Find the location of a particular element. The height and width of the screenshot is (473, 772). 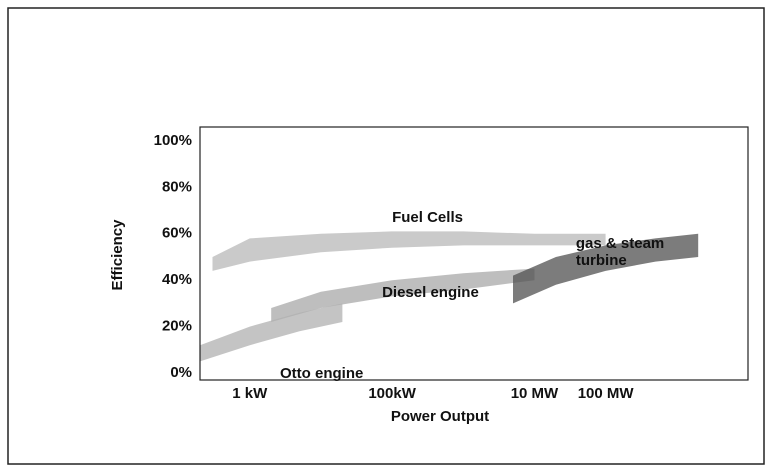

series-label: Fuel Cells is located at coordinates (427, 218).